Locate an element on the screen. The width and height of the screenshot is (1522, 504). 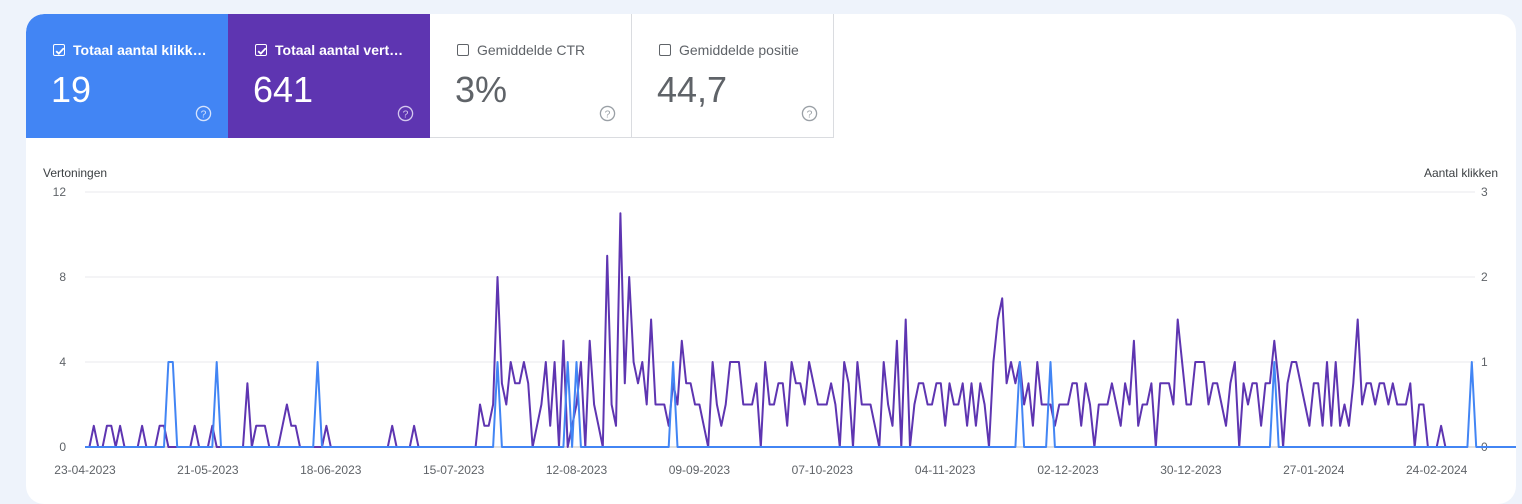
x-tick-label: 12-08-2023 is located at coordinates (577, 470).